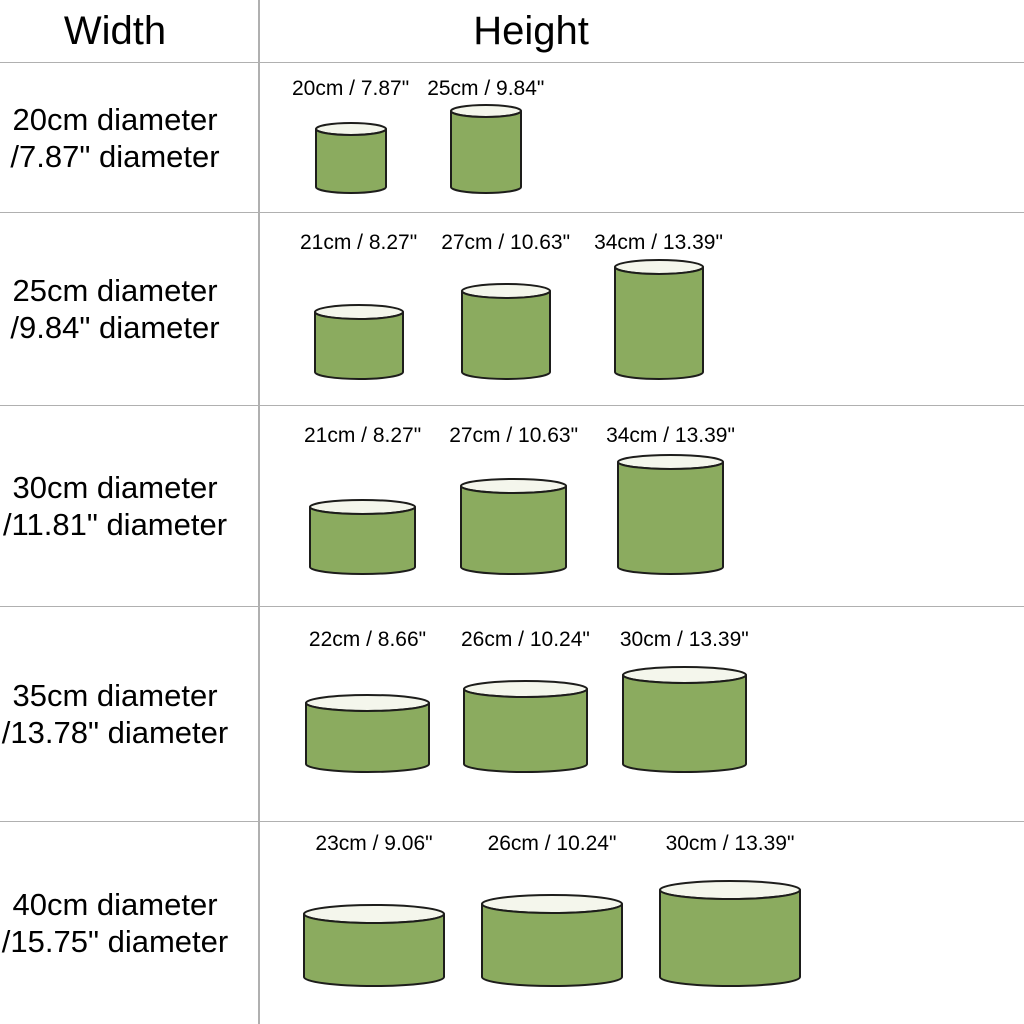  What do you see at coordinates (115, 524) in the screenshot?
I see `width-label-line: /11.81" diameter` at bounding box center [115, 524].